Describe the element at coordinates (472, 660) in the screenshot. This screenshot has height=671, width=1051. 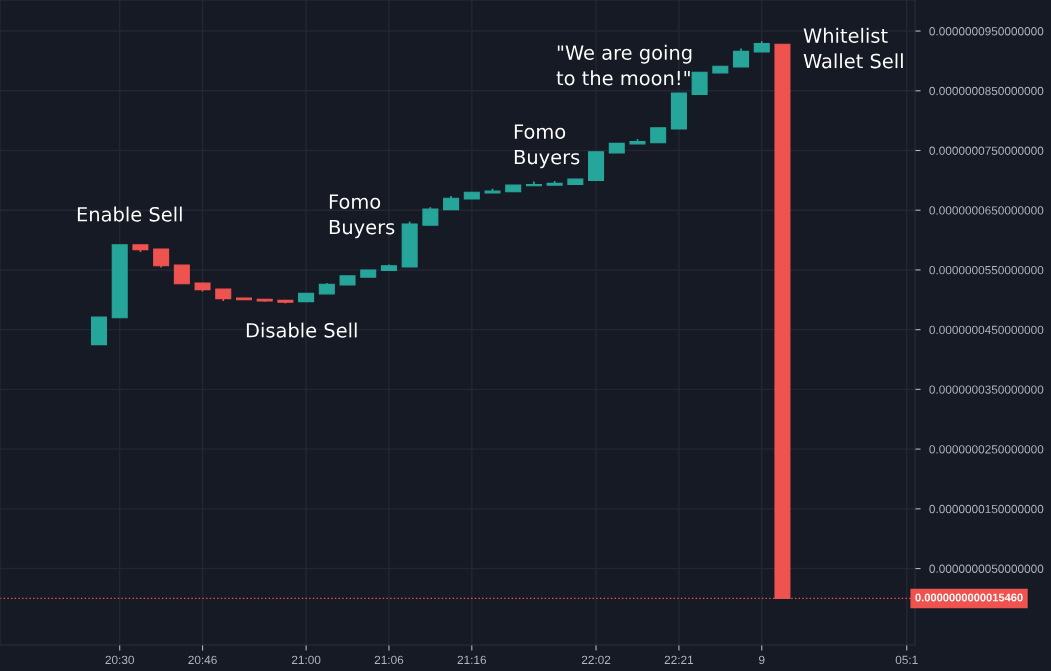
I see `x-tick-label: 21:16` at that location.